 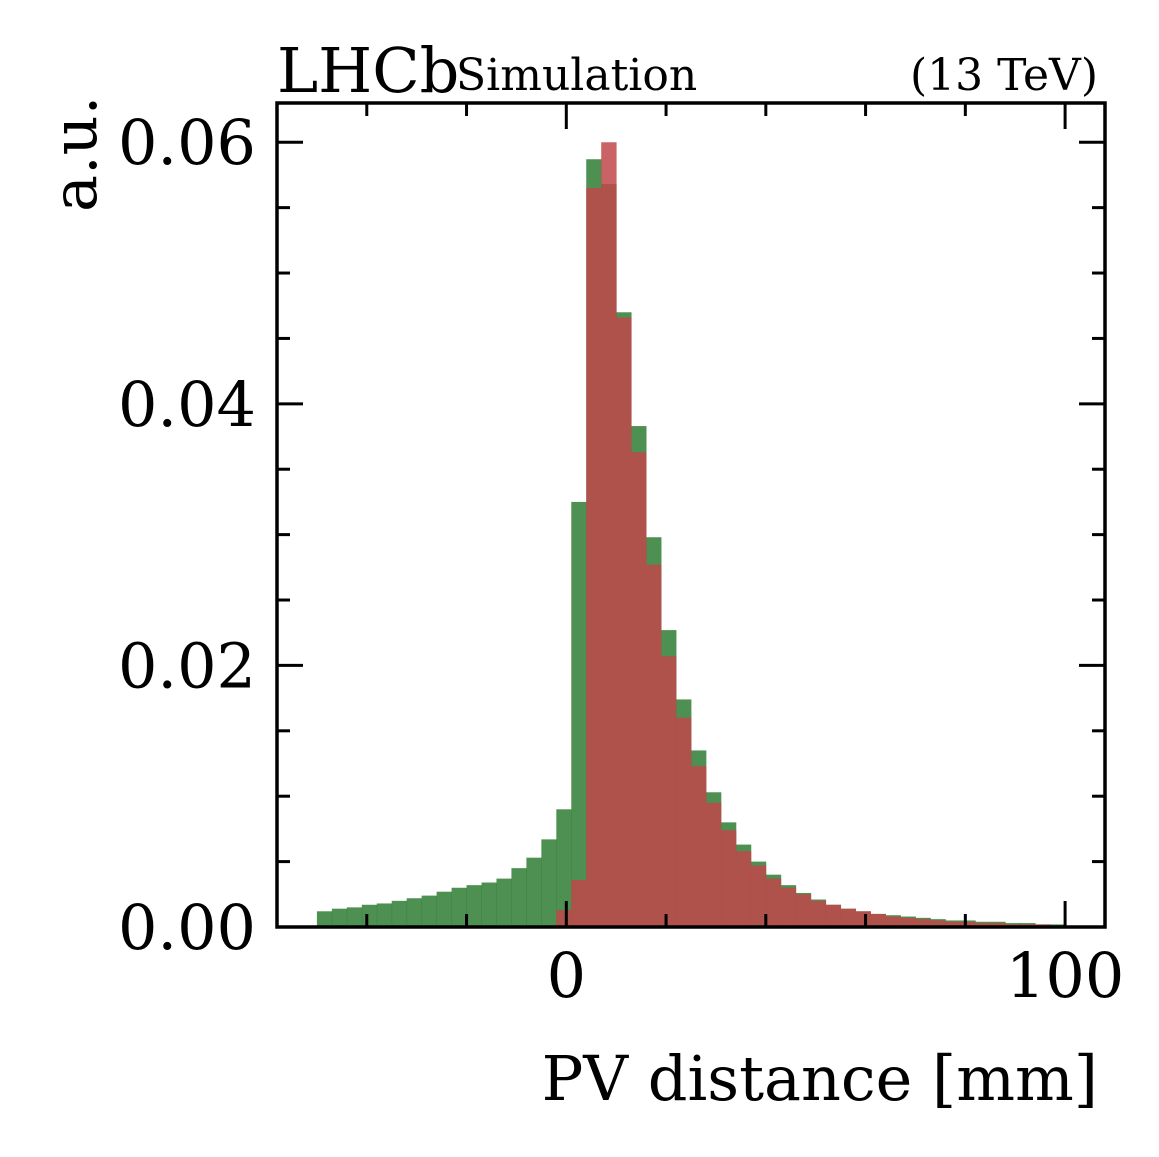 What do you see at coordinates (1004, 75) in the screenshot?
I see `energy-label: (13 TeV)` at bounding box center [1004, 75].